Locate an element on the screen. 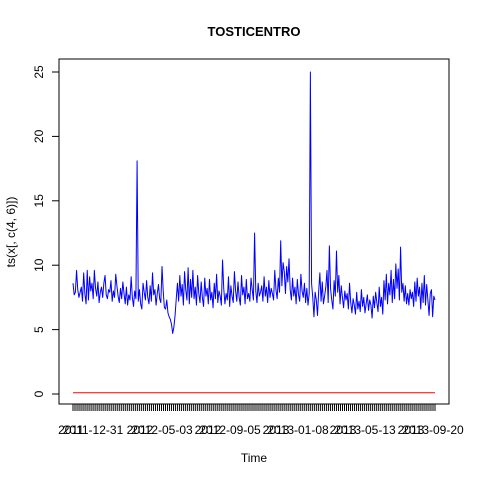 The image size is (480, 480). x-tick-label: 2011-12-31 is located at coordinates (93, 430).